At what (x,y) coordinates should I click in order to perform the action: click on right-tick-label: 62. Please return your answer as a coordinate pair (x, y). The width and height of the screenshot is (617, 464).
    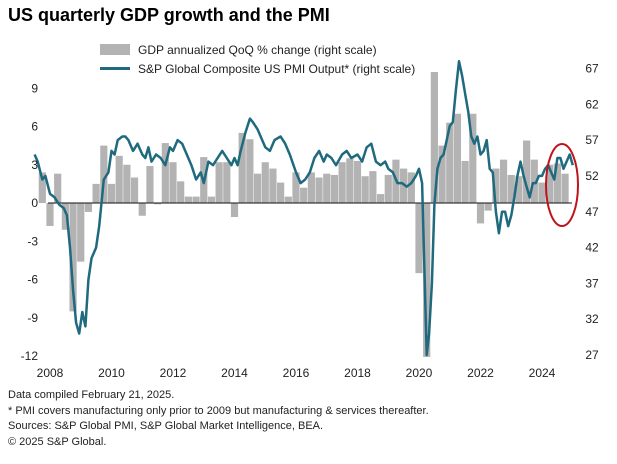
    Looking at the image, I should click on (592, 104).